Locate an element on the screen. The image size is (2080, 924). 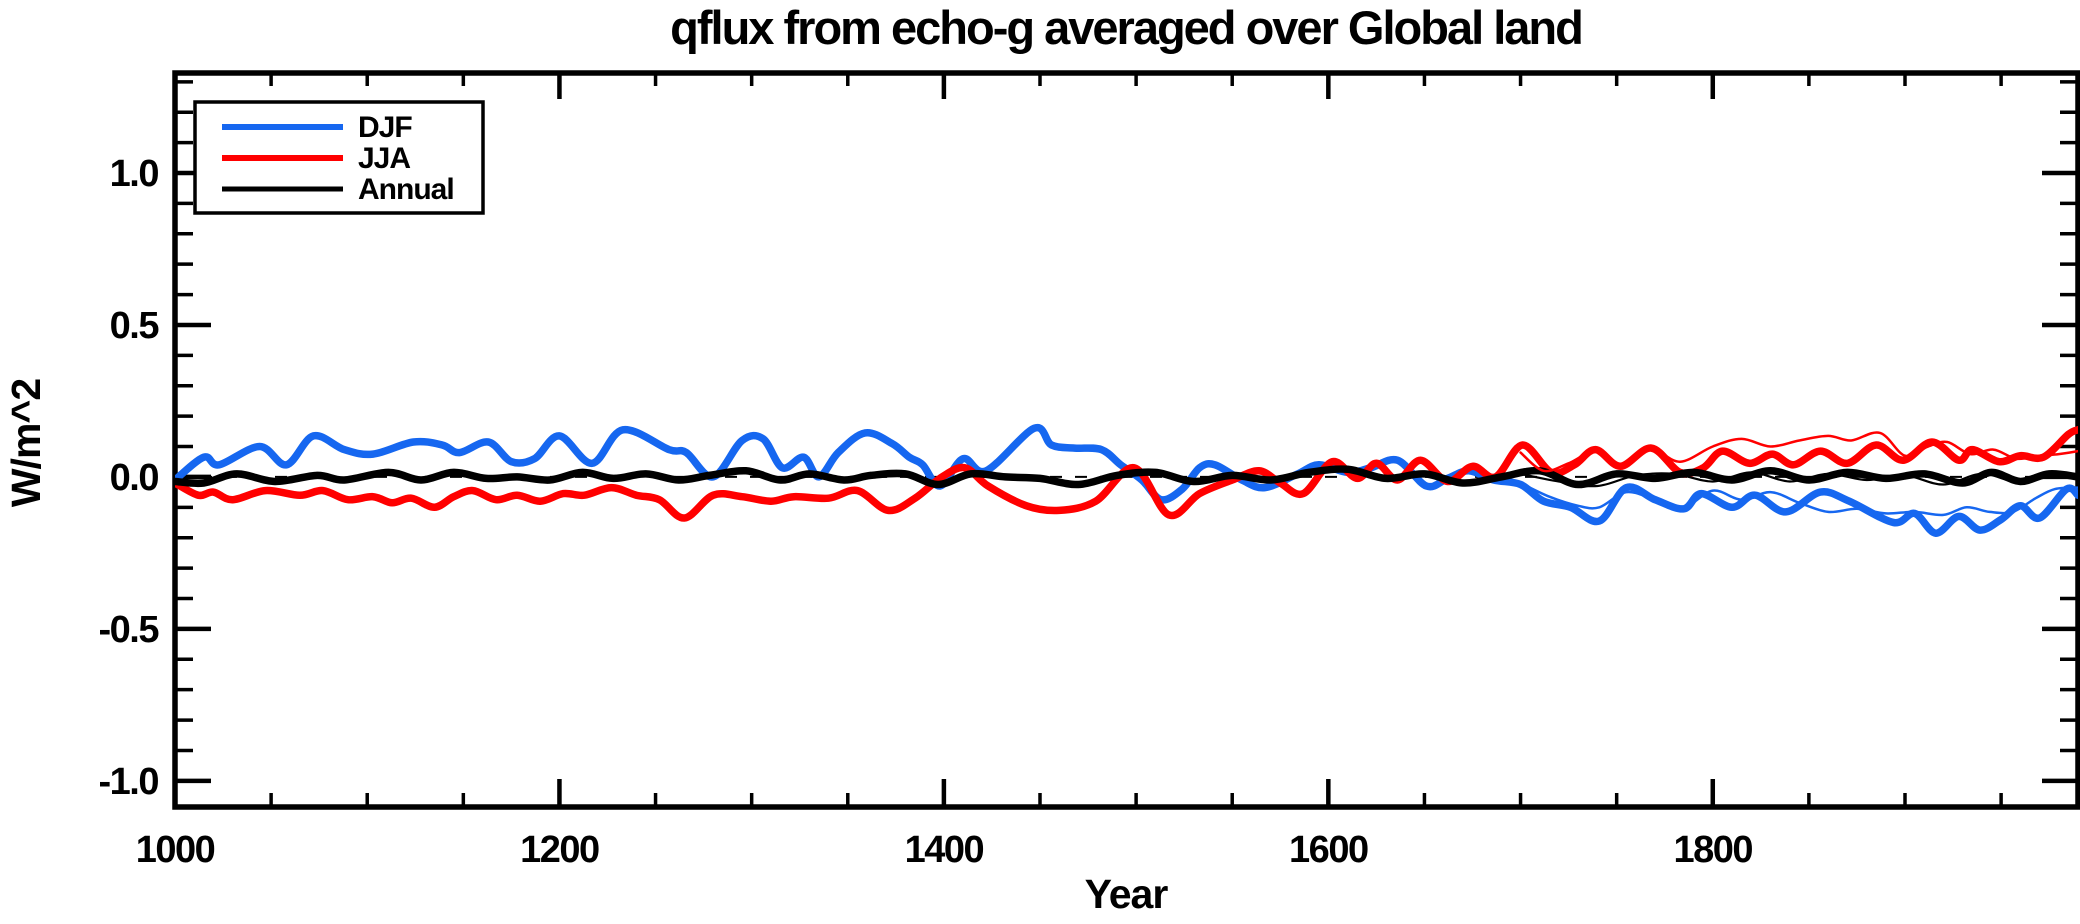
series-line-jja is located at coordinates (1126, 474).